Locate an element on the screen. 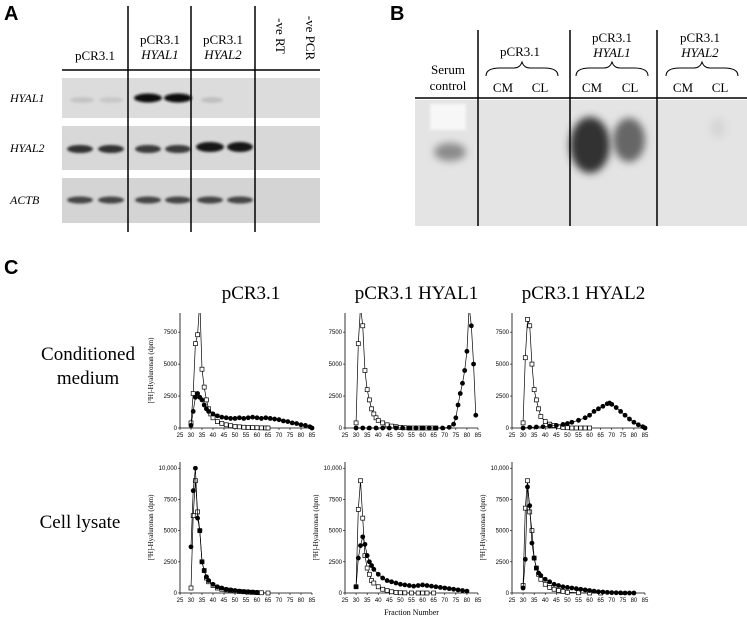 Image resolution: width=747 pixels, height=622 pixels. serum-label: Serum is located at coordinates (448, 69).